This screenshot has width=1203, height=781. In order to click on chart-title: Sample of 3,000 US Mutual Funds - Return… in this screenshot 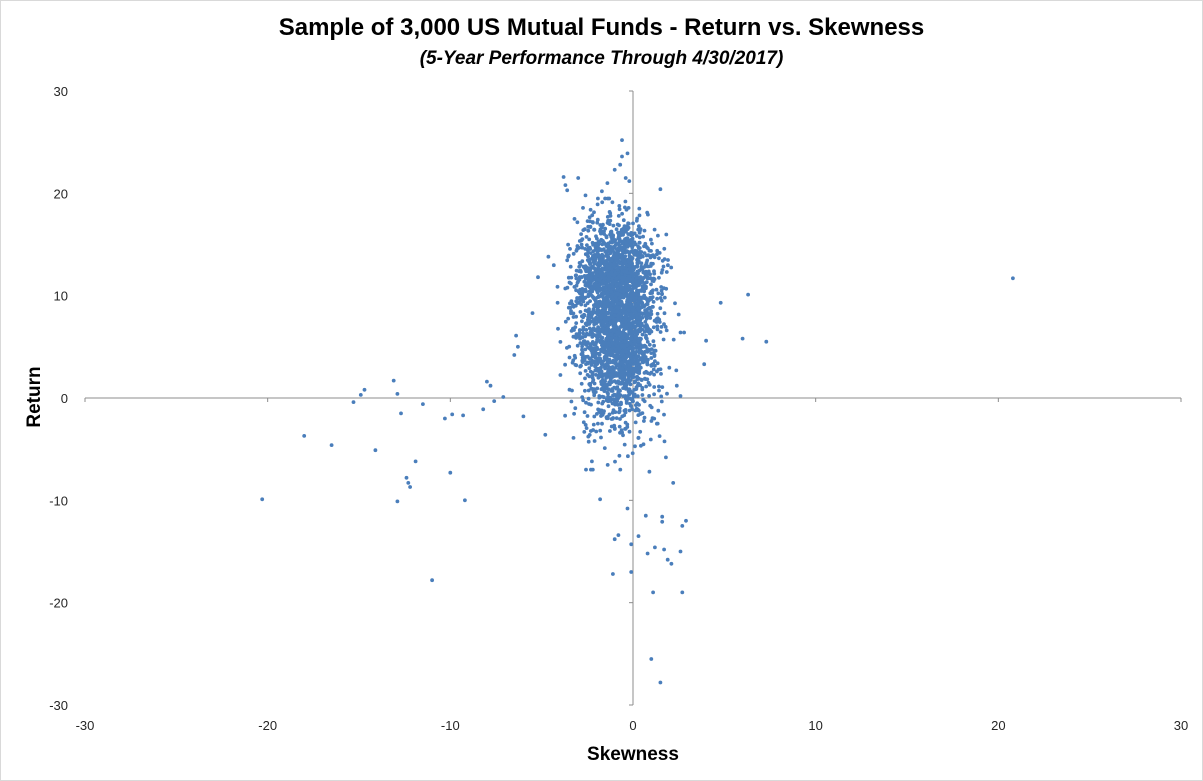, I will do `click(601, 27)`.